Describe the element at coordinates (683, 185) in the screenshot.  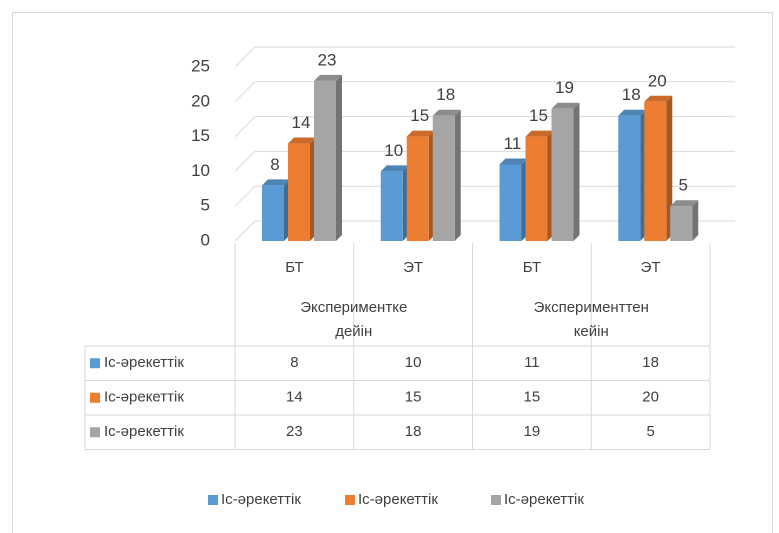
I see `data-label: 5` at that location.